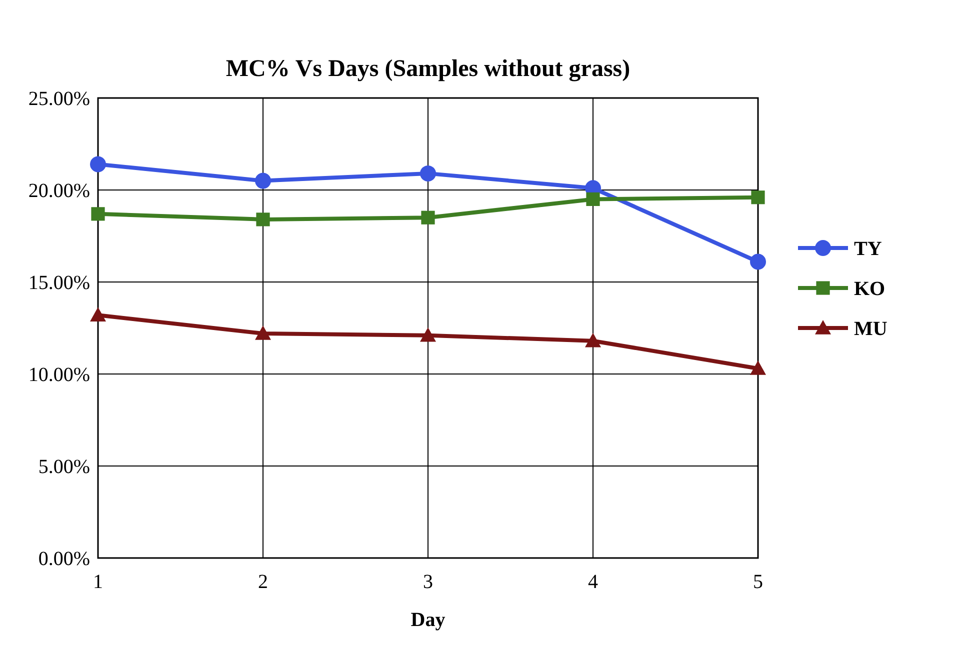 This screenshot has width=963, height=658. I want to click on y-tick-label: 20.00%, so click(59, 191).